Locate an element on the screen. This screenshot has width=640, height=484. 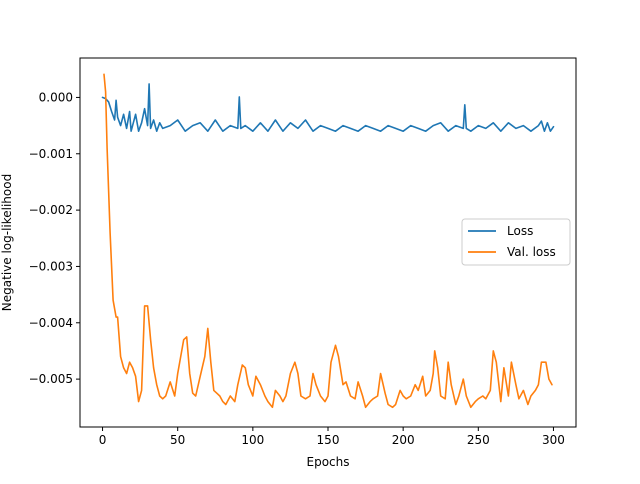
legend-label-val-loss: Val. loss is located at coordinates (531, 252).